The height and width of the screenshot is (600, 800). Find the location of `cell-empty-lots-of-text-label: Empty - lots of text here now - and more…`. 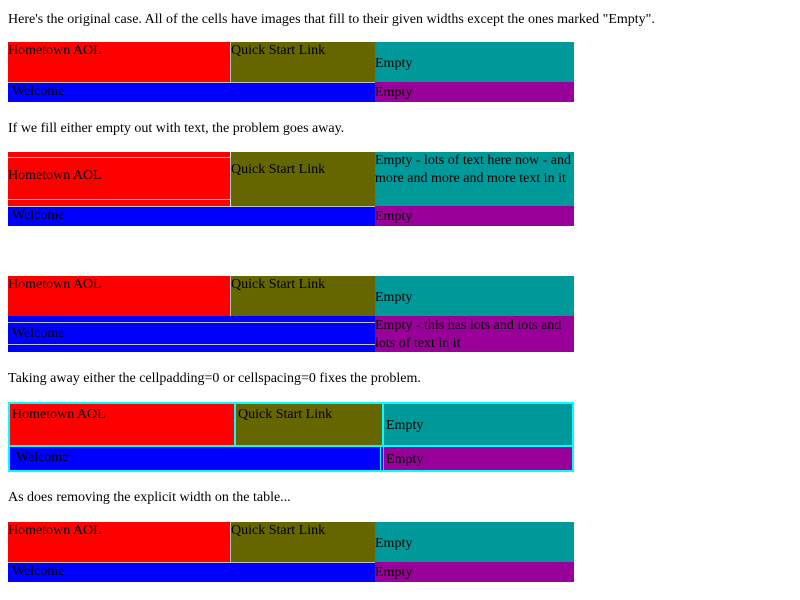

cell-empty-lots-of-text-label: Empty - lots of text here now - and more… is located at coordinates (473, 169).